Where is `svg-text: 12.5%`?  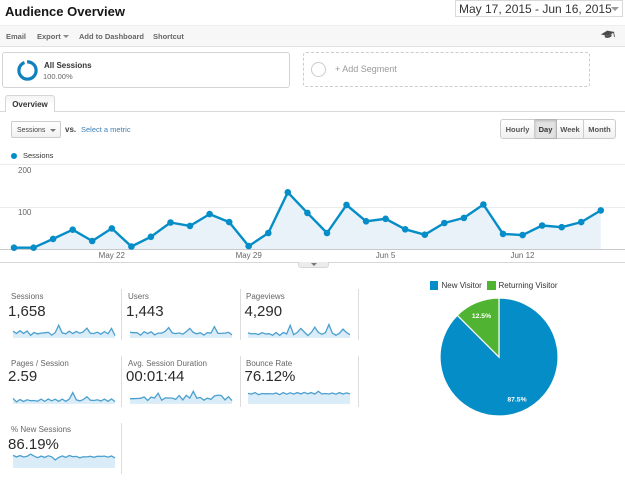
svg-text: 12.5% is located at coordinates (481, 316).